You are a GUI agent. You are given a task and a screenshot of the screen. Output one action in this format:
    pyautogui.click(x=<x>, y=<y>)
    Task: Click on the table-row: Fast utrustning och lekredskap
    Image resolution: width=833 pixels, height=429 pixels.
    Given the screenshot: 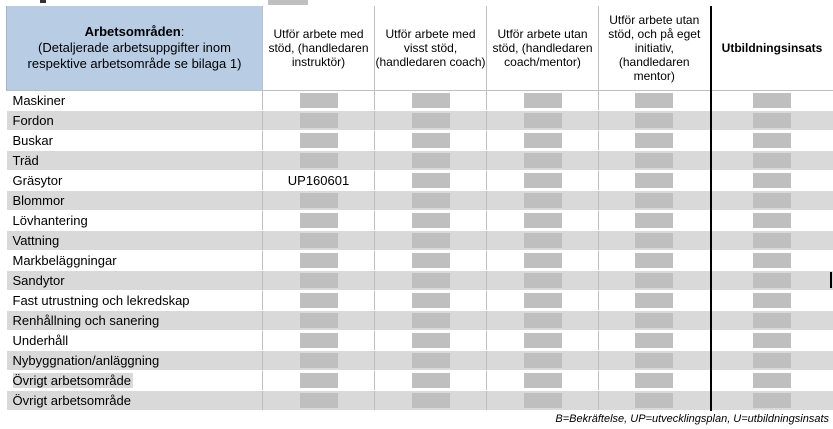 What is the action you would take?
    pyautogui.click(x=419, y=300)
    